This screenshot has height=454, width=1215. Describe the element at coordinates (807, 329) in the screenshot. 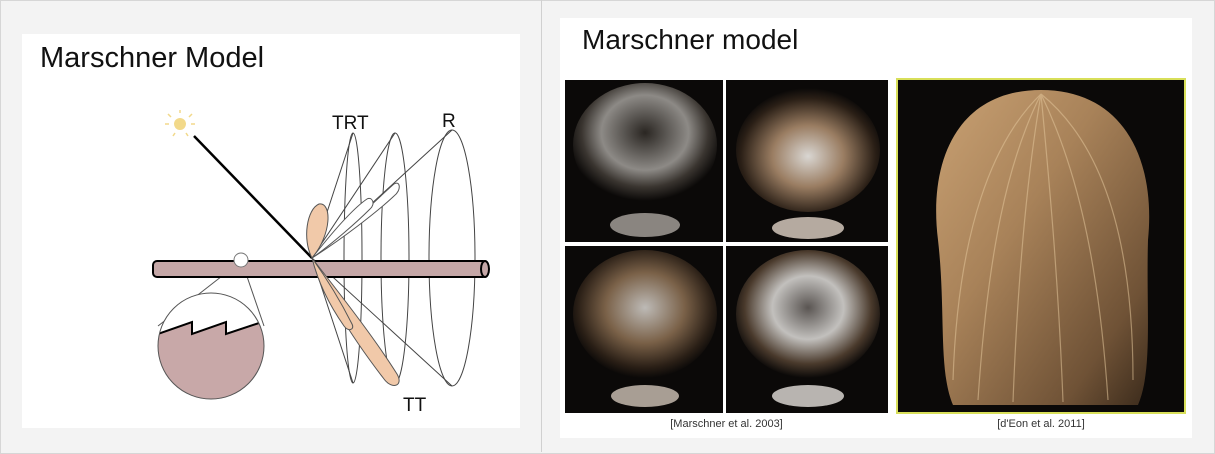

I see `render-bottom-right` at that location.